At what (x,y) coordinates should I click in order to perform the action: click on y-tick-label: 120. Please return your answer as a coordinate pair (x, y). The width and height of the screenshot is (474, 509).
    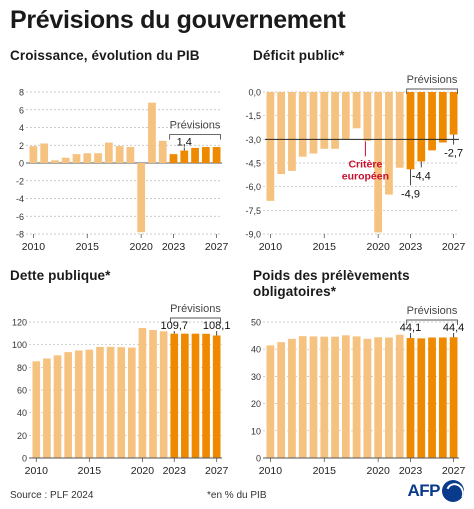
    Looking at the image, I should click on (19, 323).